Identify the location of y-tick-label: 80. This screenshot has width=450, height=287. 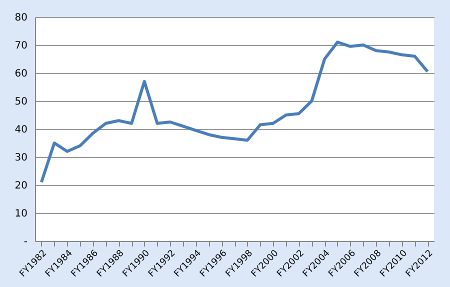
(21, 18).